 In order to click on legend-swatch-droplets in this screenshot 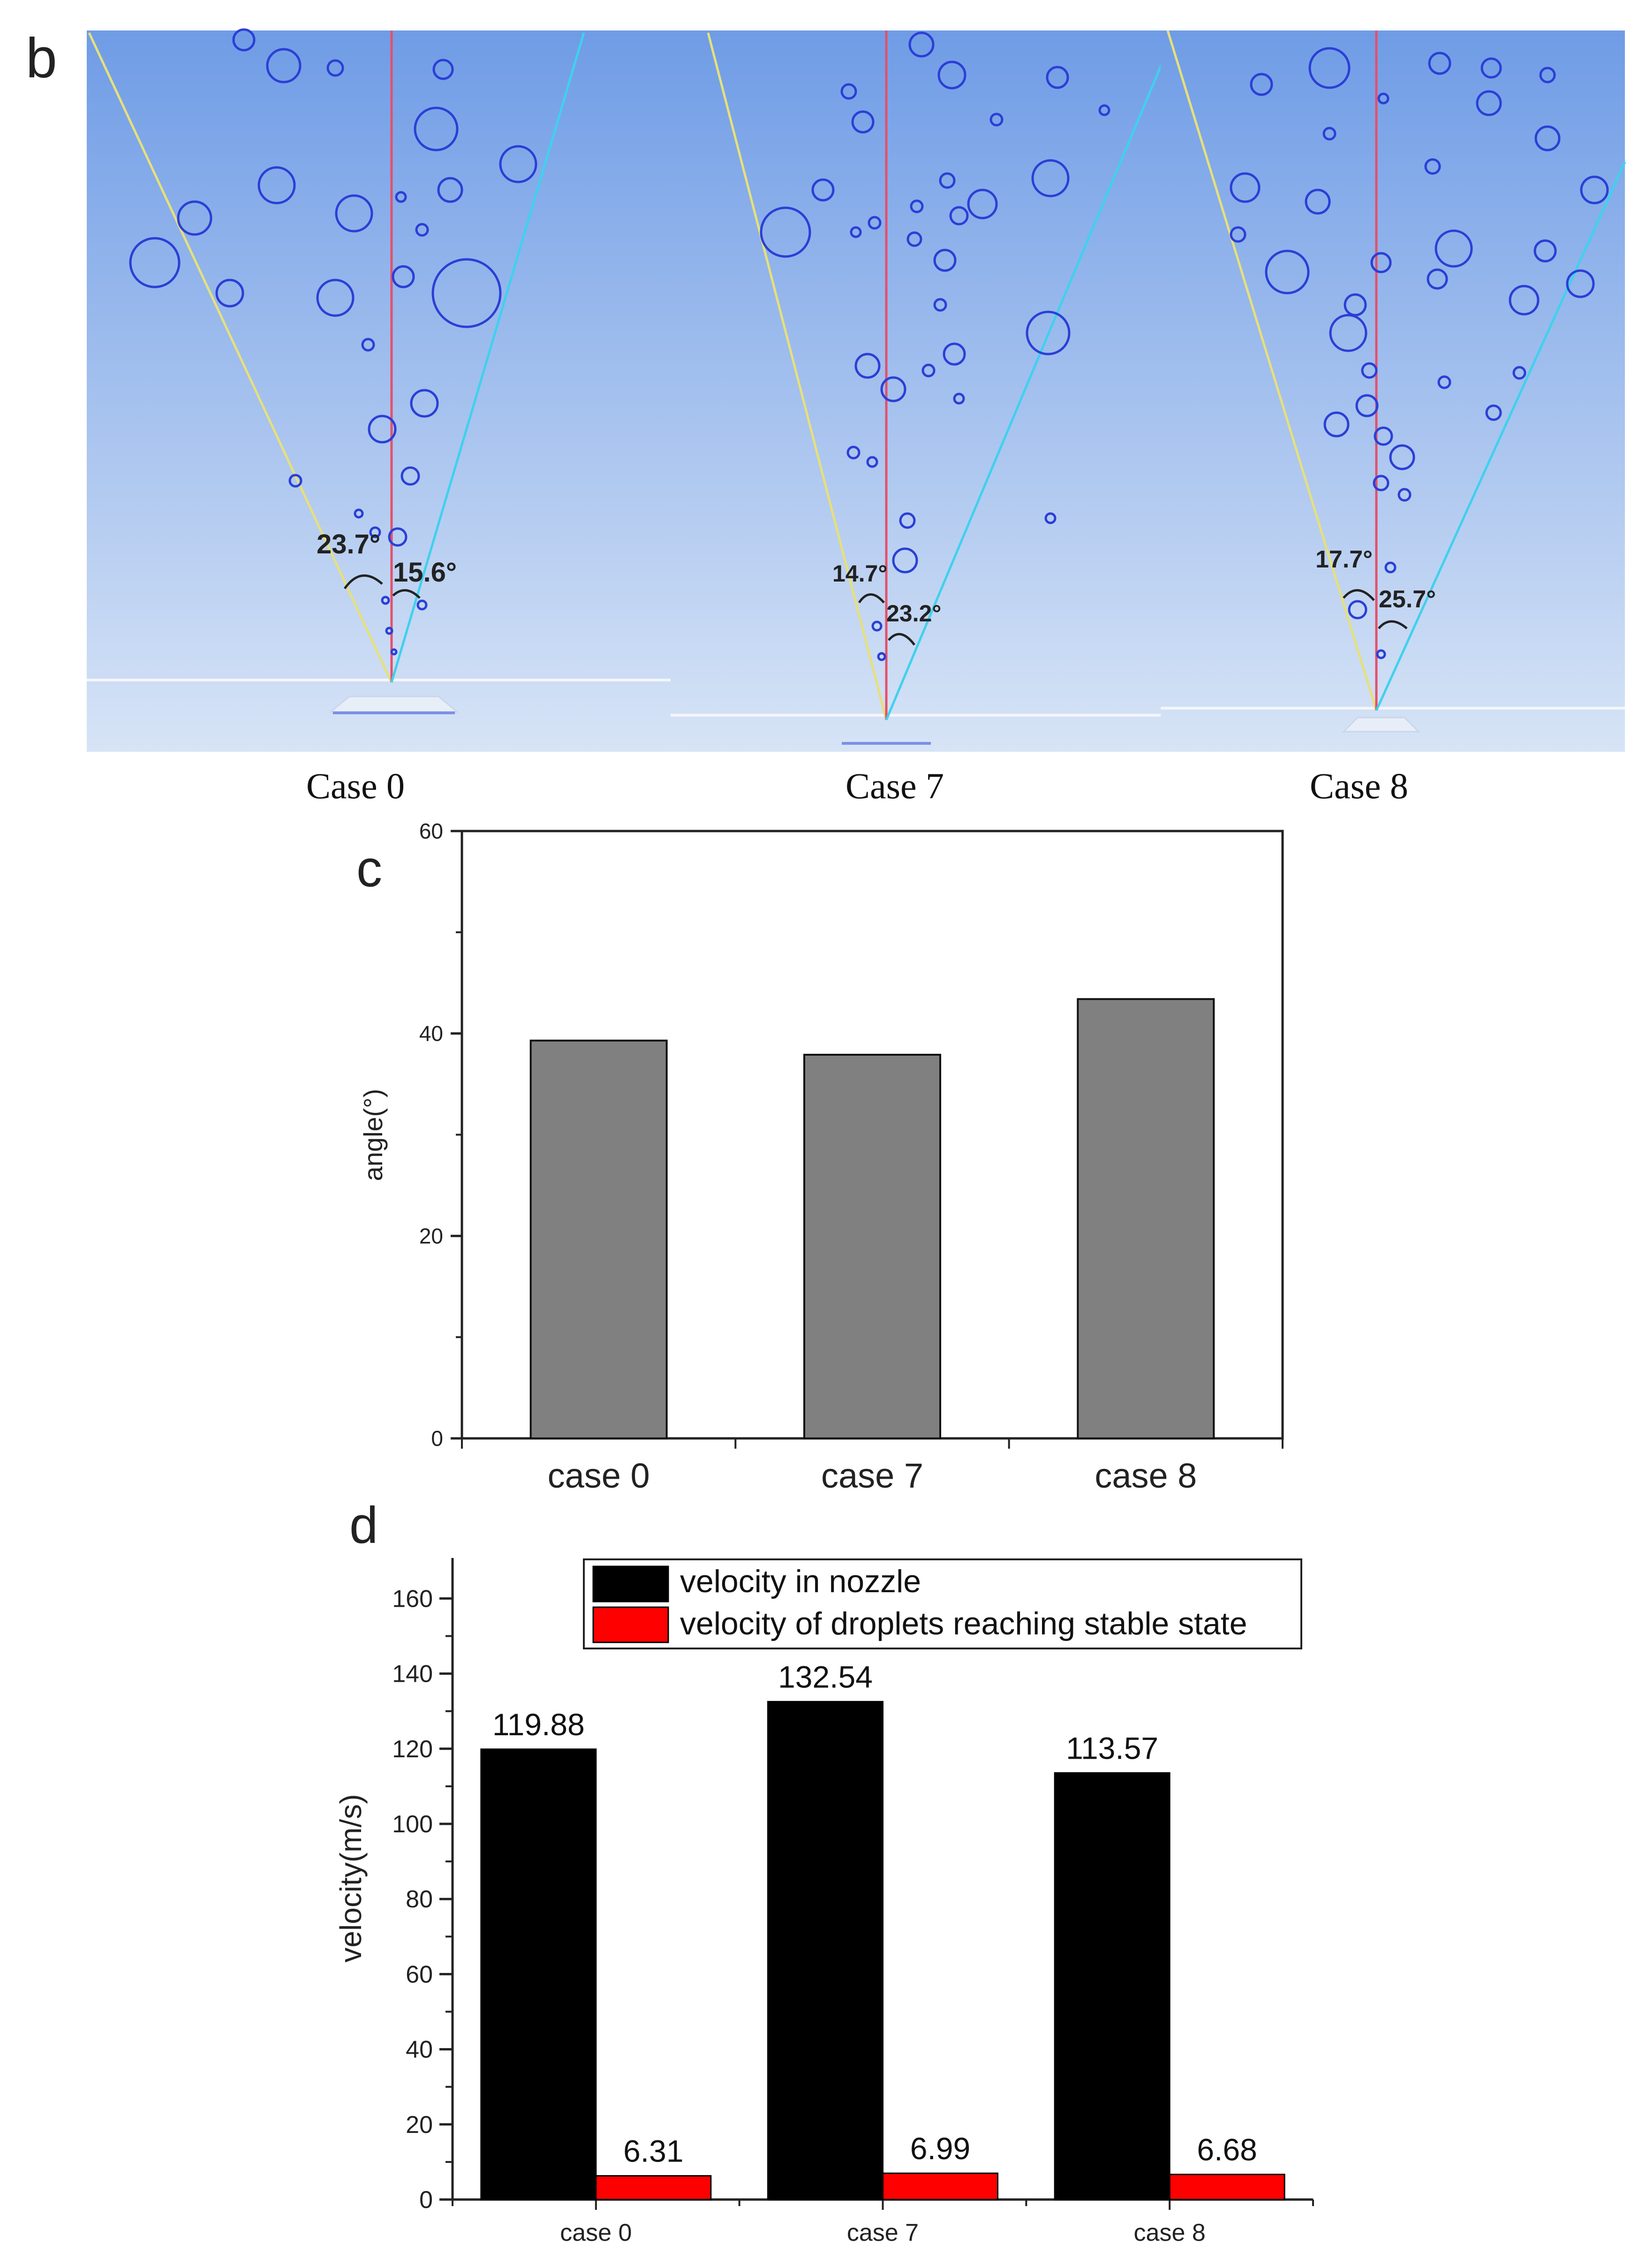, I will do `click(630, 1624)`.